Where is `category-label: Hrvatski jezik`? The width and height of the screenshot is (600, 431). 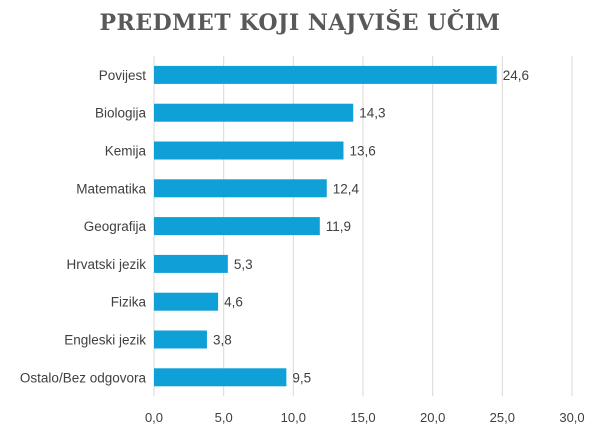
category-label: Hrvatski jezik is located at coordinates (106, 264).